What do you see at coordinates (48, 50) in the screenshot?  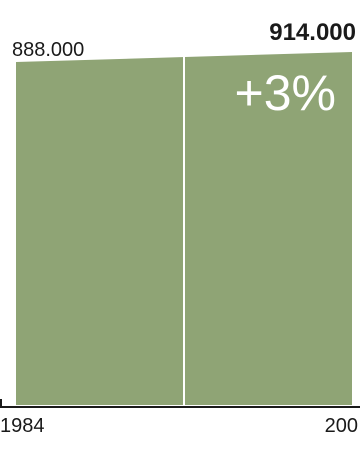 I see `value-label-start: 888.000` at bounding box center [48, 50].